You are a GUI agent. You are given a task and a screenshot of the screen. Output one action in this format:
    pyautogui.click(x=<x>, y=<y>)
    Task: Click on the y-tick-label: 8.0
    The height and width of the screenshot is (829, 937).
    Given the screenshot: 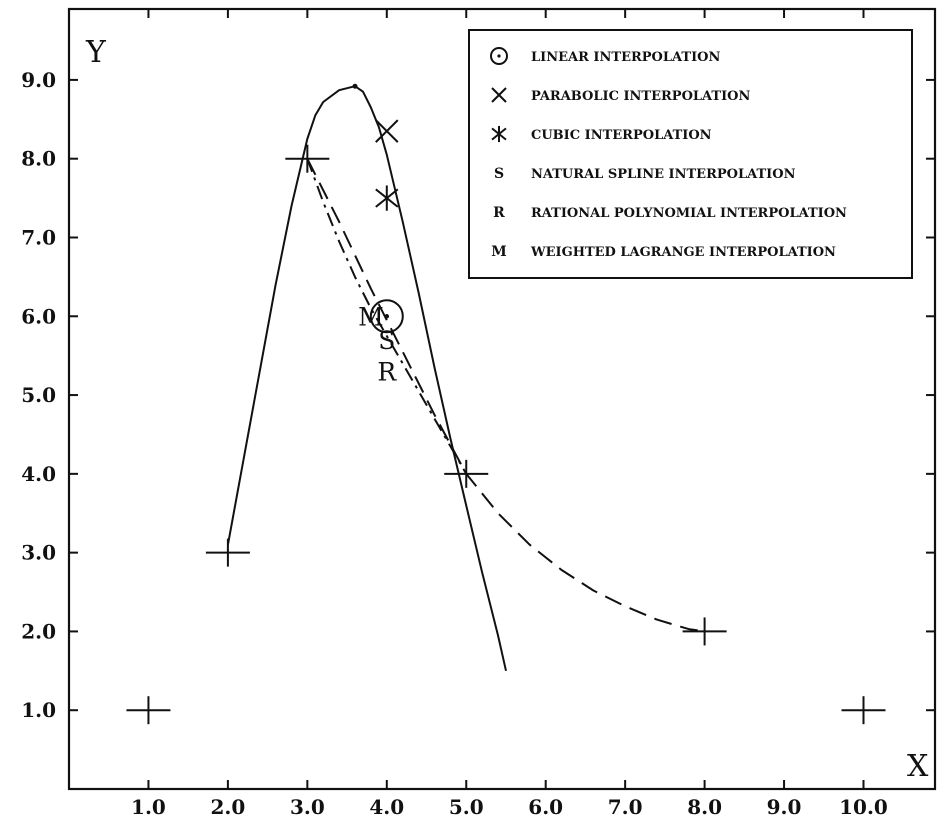 What is the action you would take?
    pyautogui.click(x=38, y=159)
    